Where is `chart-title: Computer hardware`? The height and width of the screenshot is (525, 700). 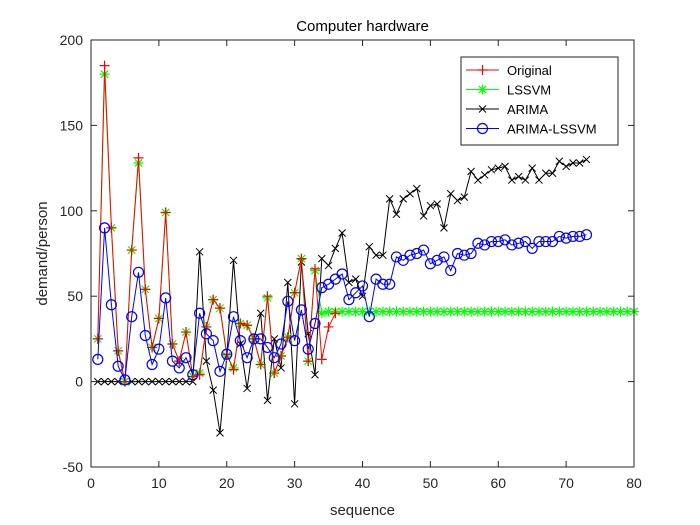 chart-title: Computer hardware is located at coordinates (362, 26).